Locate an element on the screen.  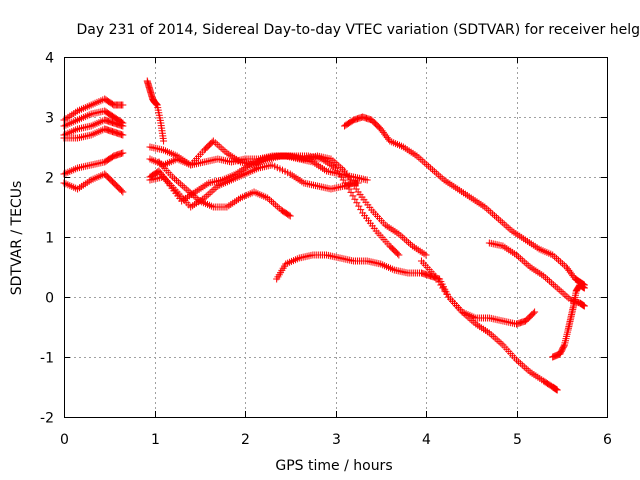
y-tick-label: 3 is located at coordinates (49, 119).